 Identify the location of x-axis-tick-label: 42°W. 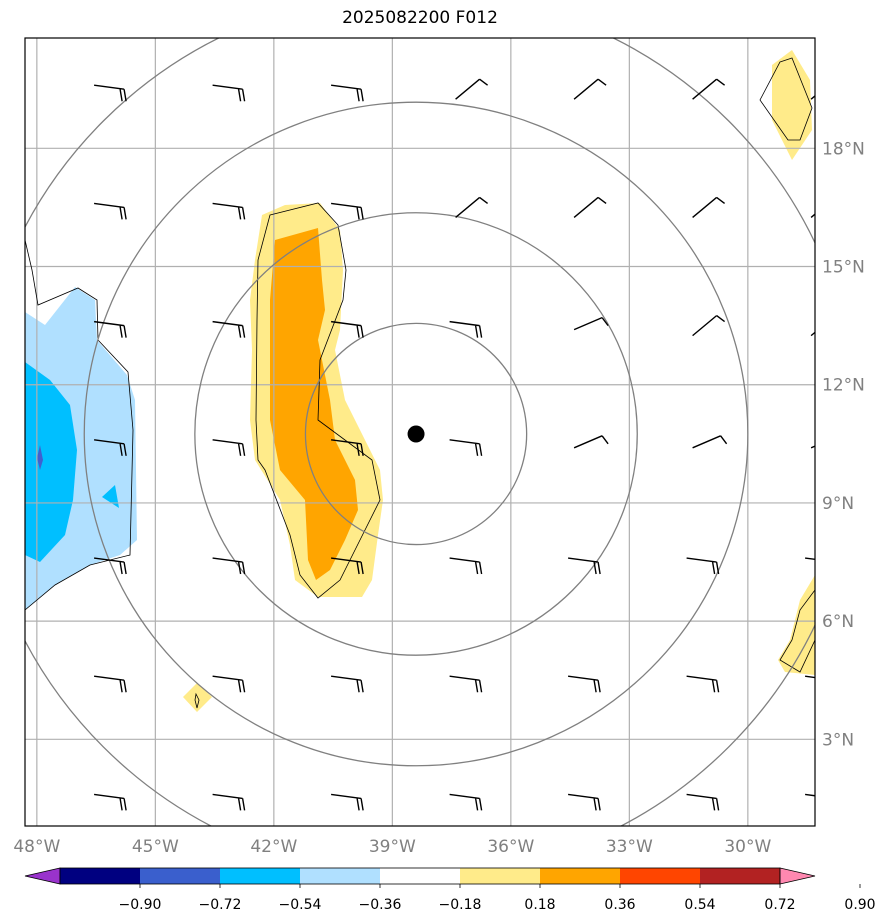
(273, 847).